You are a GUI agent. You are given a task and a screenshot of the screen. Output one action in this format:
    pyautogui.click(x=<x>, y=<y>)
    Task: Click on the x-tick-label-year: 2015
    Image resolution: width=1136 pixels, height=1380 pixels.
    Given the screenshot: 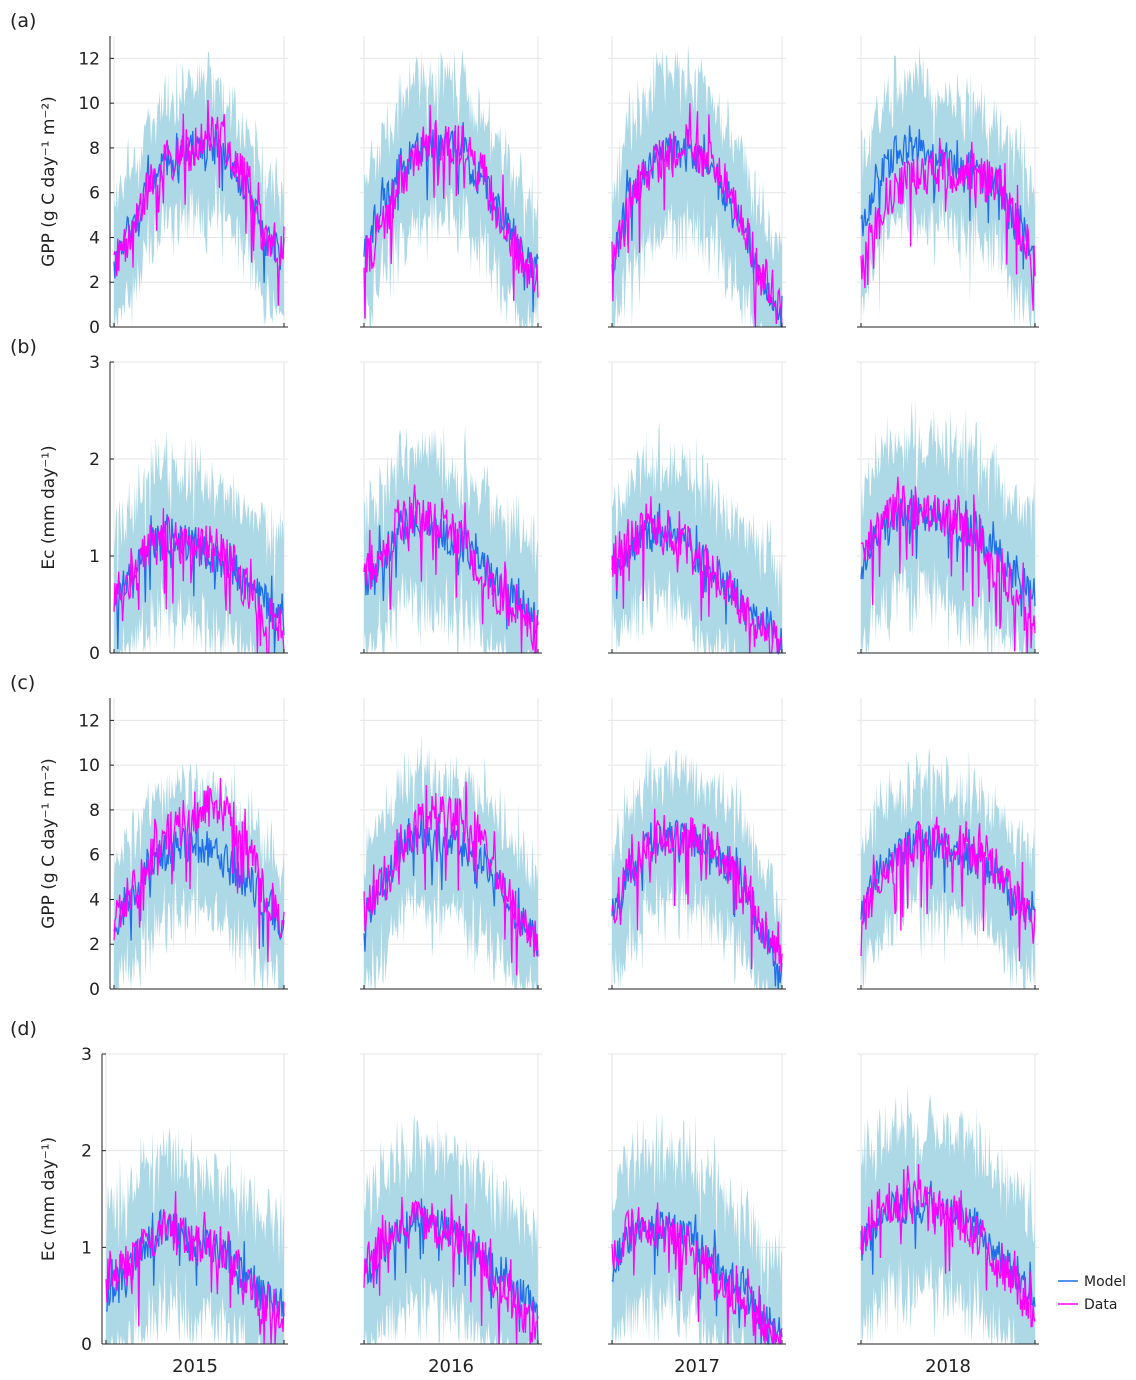 What is the action you would take?
    pyautogui.click(x=195, y=1366)
    